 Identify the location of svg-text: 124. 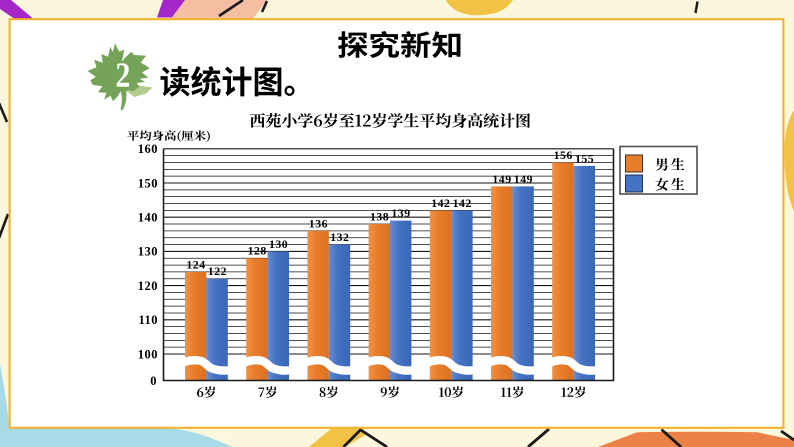
(195, 264).